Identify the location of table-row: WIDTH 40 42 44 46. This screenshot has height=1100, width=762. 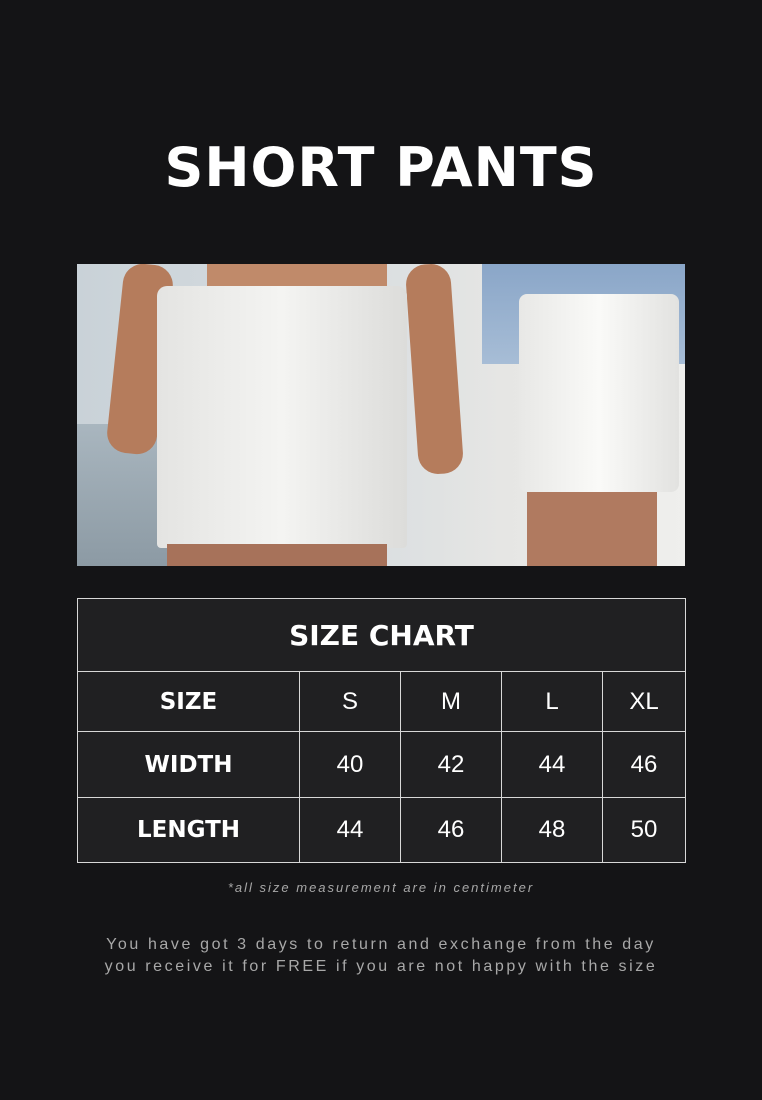
(381, 764).